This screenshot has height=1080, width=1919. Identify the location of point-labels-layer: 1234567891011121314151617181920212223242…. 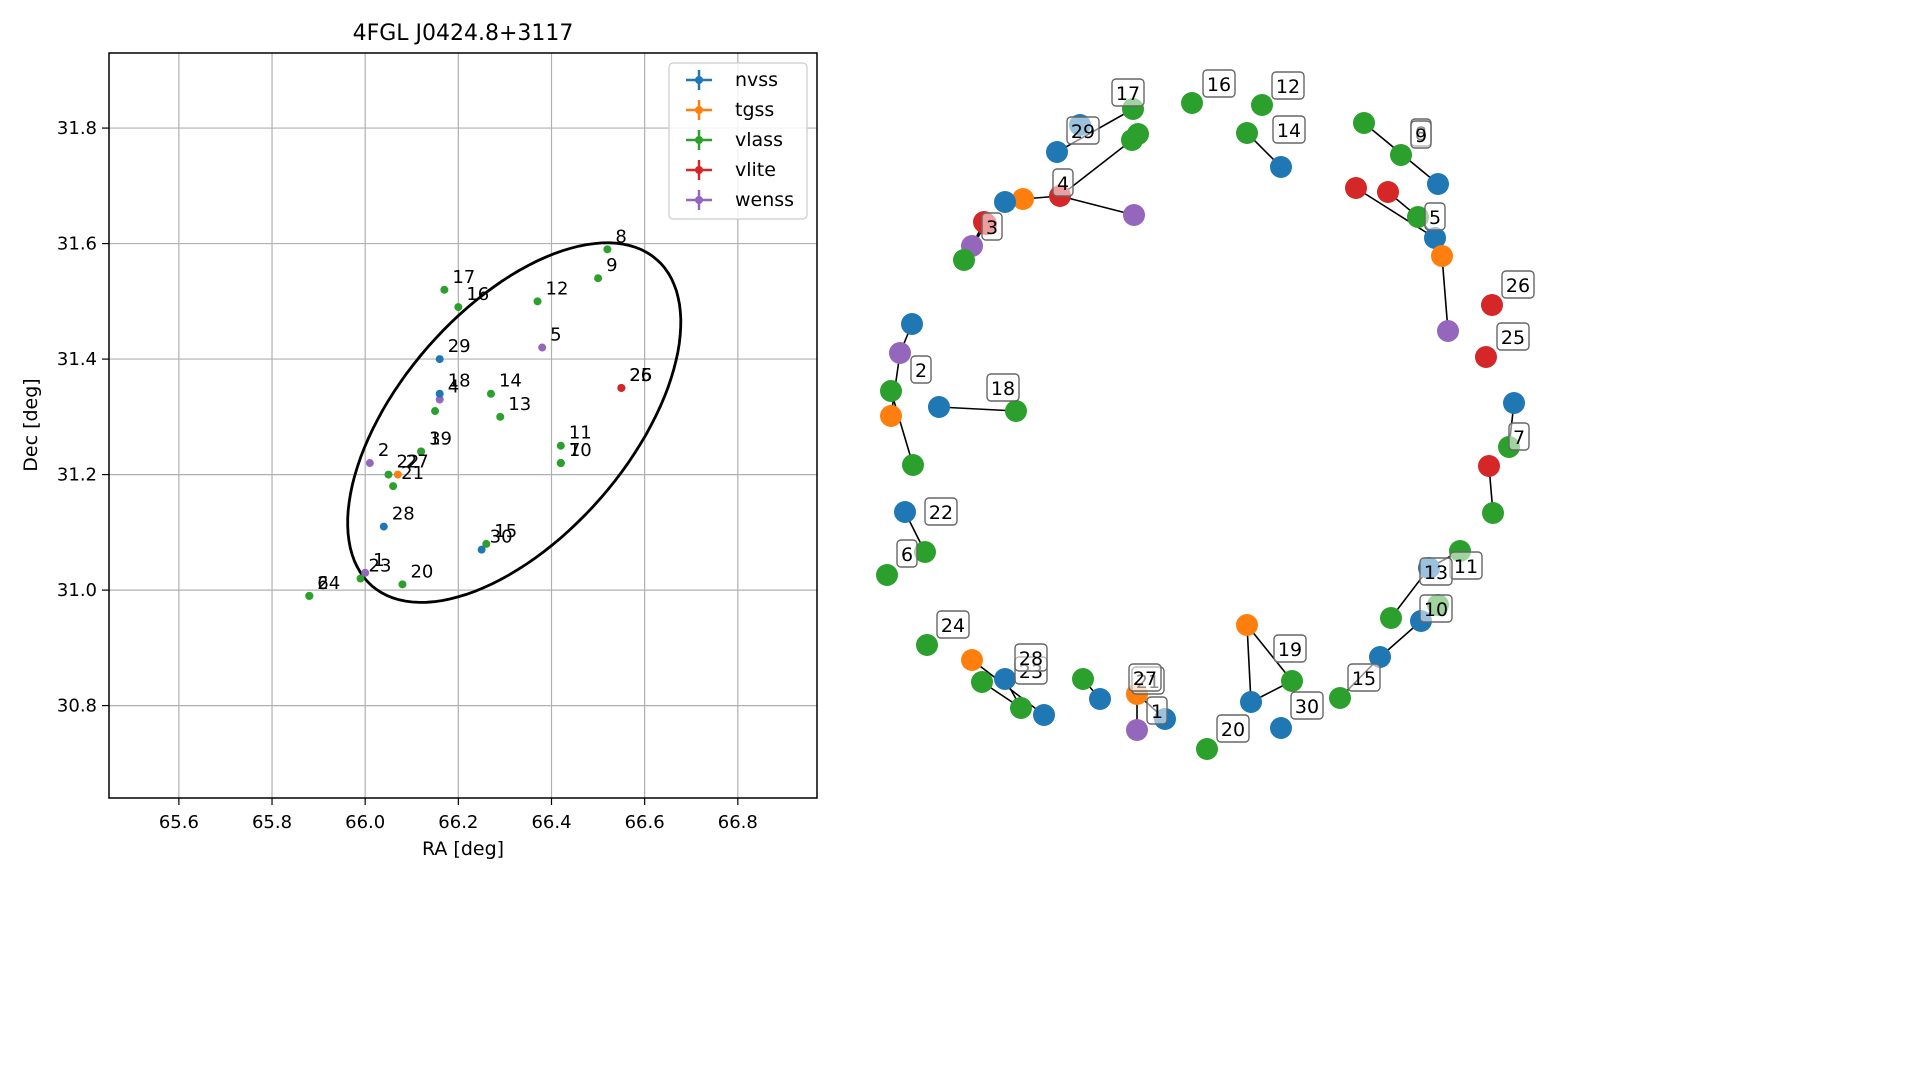
(484, 410).